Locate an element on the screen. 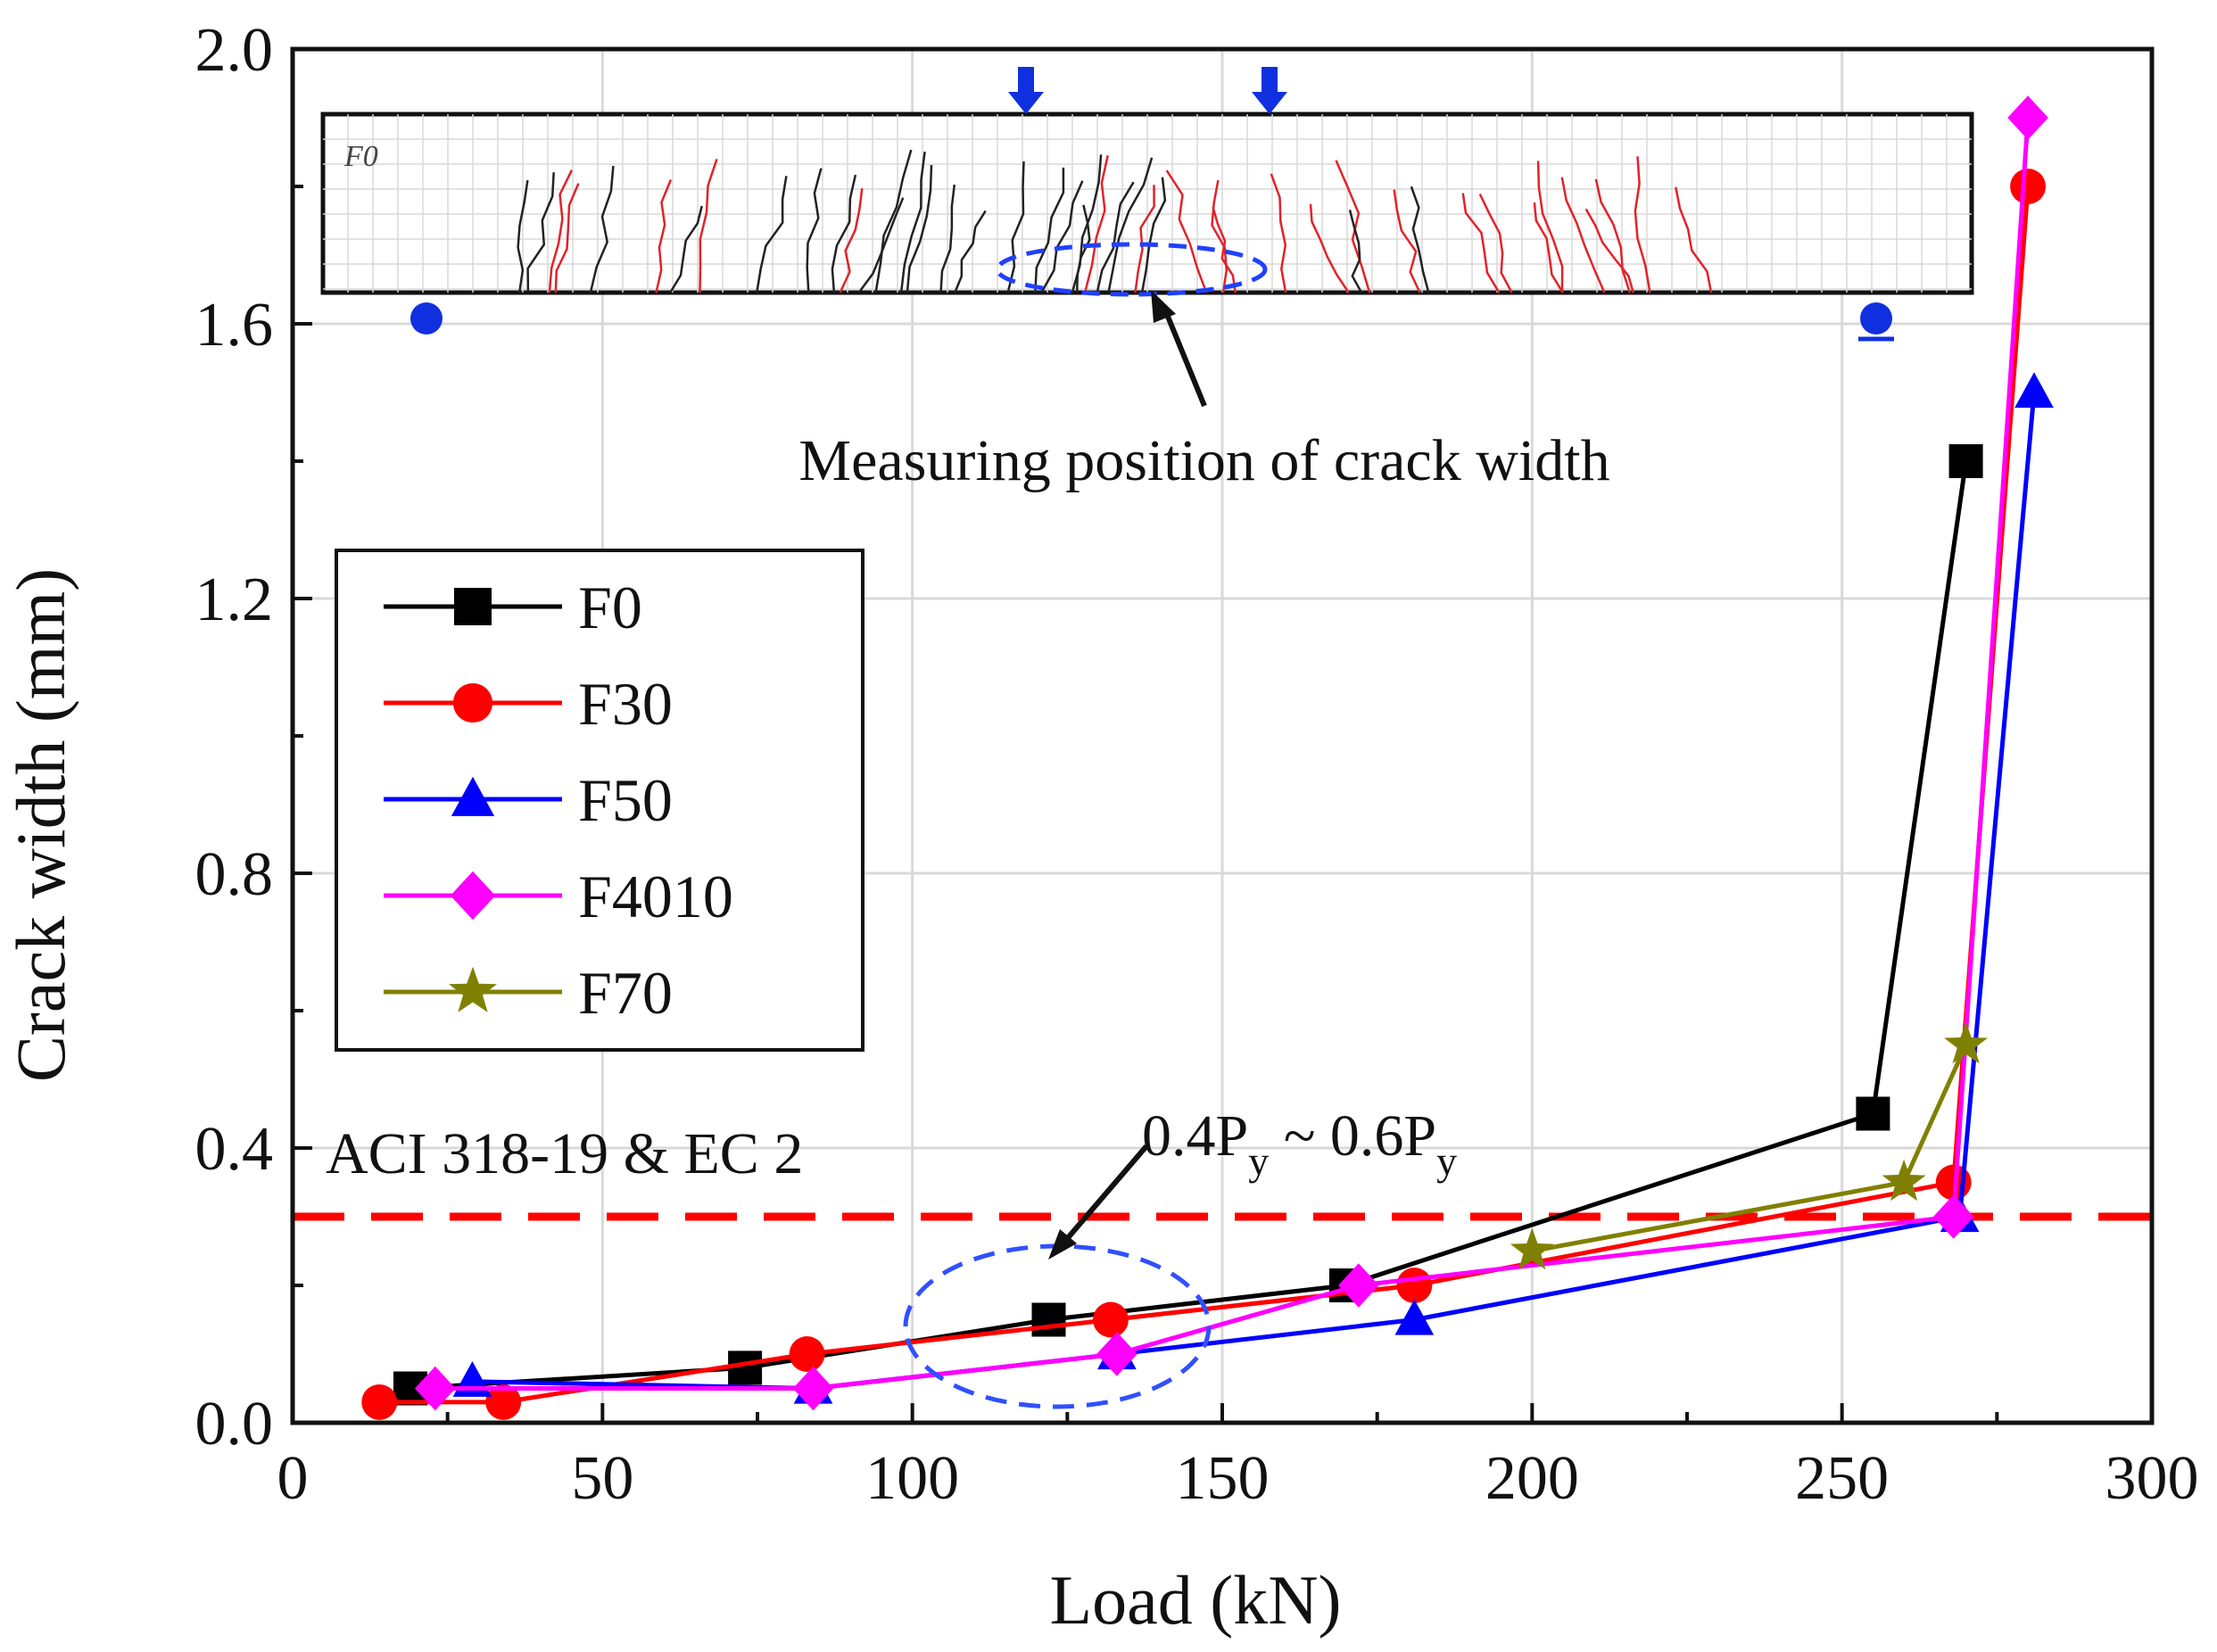  legend-item-F30: F30 is located at coordinates (528, 704).